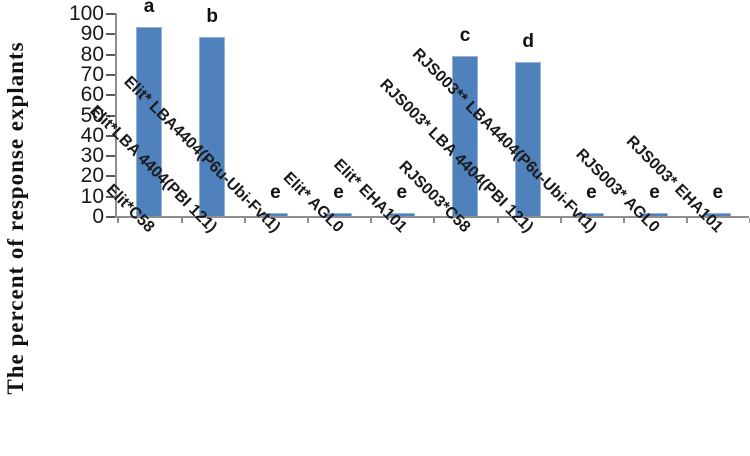 The image size is (750, 456). I want to click on y-tick-label: 80, so click(92, 54).